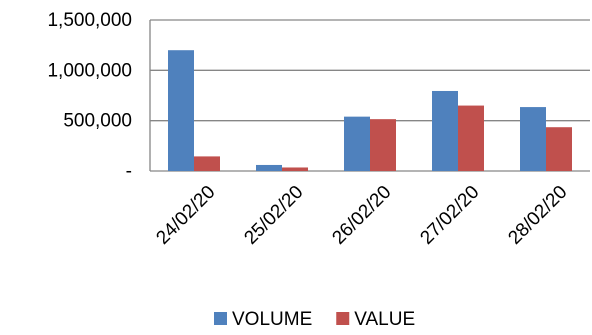 The image size is (592, 335). Describe the element at coordinates (384, 319) in the screenshot. I see `legend-label-value: VALUE` at that location.